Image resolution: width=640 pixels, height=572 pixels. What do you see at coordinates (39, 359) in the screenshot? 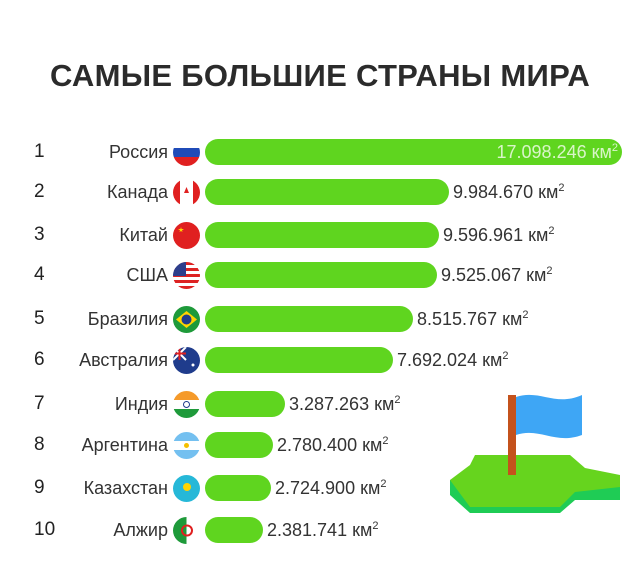
I see `rank-label: 6` at bounding box center [39, 359].